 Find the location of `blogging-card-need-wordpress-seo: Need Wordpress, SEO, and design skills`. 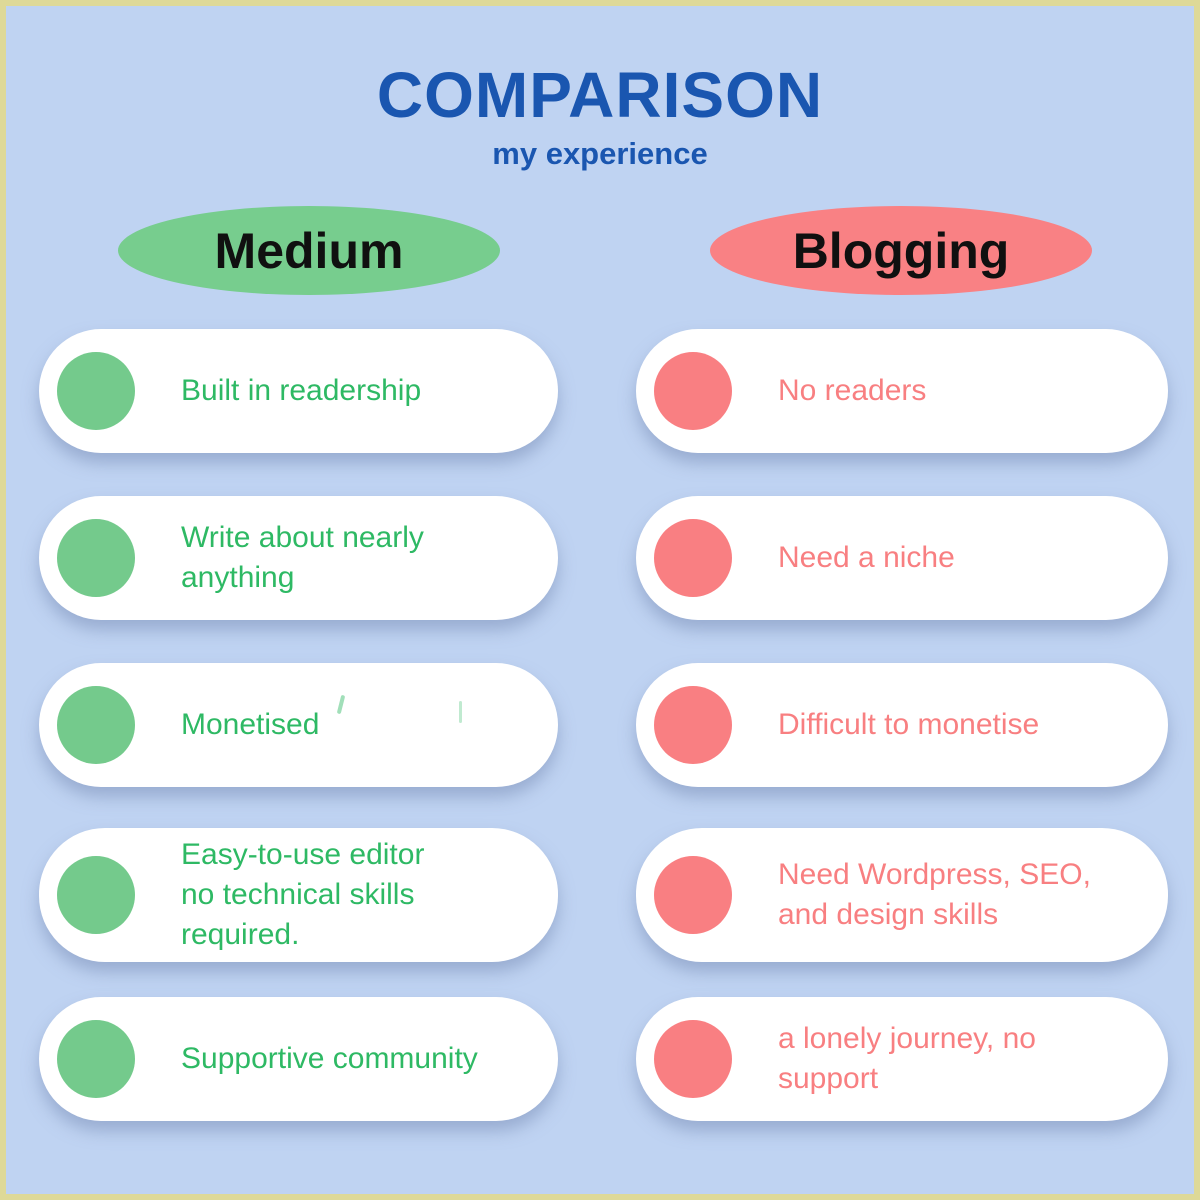

blogging-card-need-wordpress-seo: Need Wordpress, SEO, and design skills is located at coordinates (902, 895).